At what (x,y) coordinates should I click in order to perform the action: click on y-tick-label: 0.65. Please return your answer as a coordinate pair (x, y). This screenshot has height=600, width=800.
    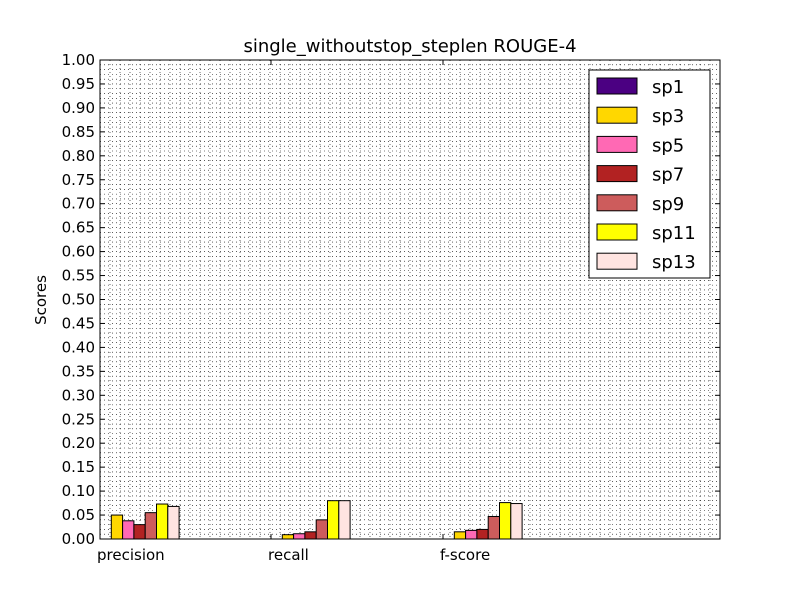
    Looking at the image, I should click on (78, 228).